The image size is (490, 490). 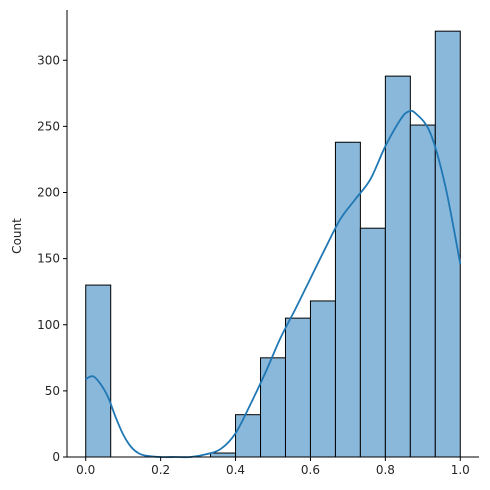 What do you see at coordinates (48, 325) in the screenshot?
I see `y-tick-label: 100` at bounding box center [48, 325].